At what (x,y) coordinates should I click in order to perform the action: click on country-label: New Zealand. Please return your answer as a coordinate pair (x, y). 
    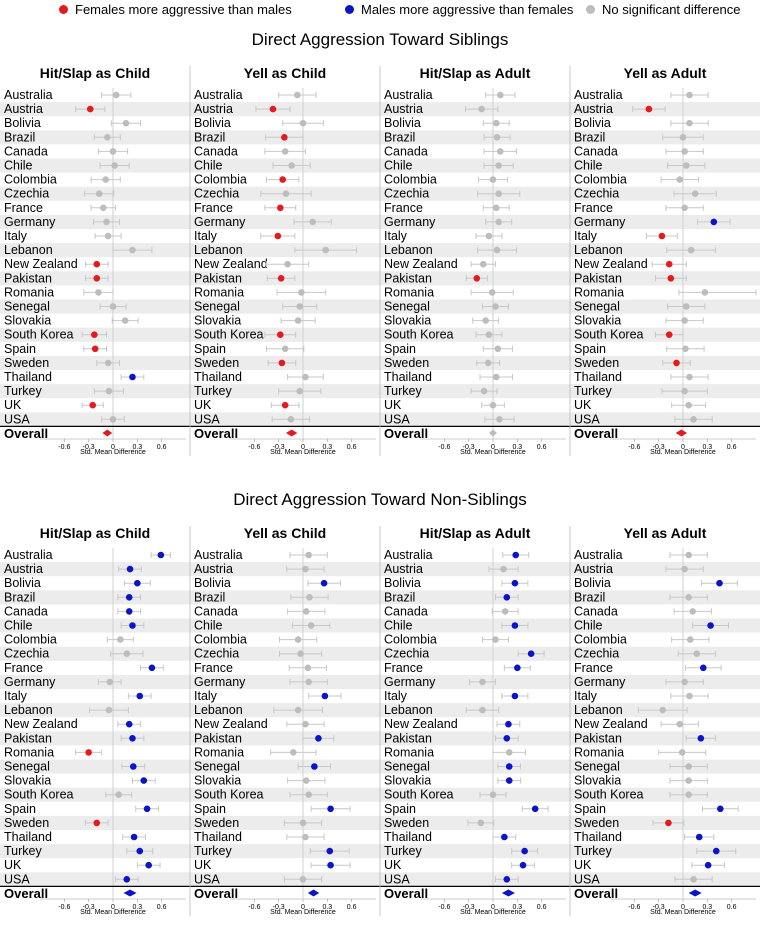
    Looking at the image, I should click on (41, 724).